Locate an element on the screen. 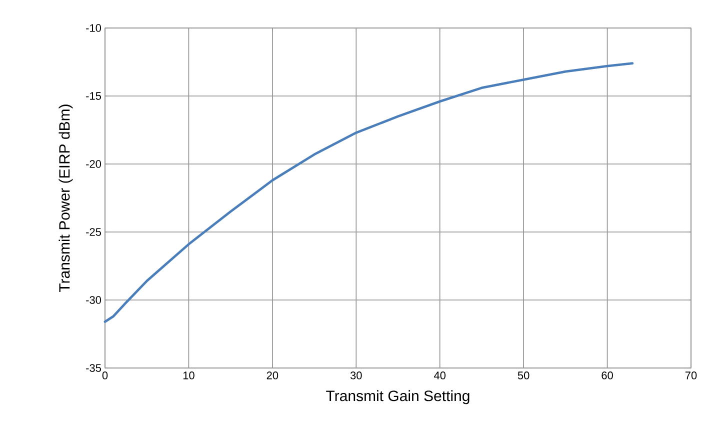  y-tick-label: -15 is located at coordinates (93, 96).